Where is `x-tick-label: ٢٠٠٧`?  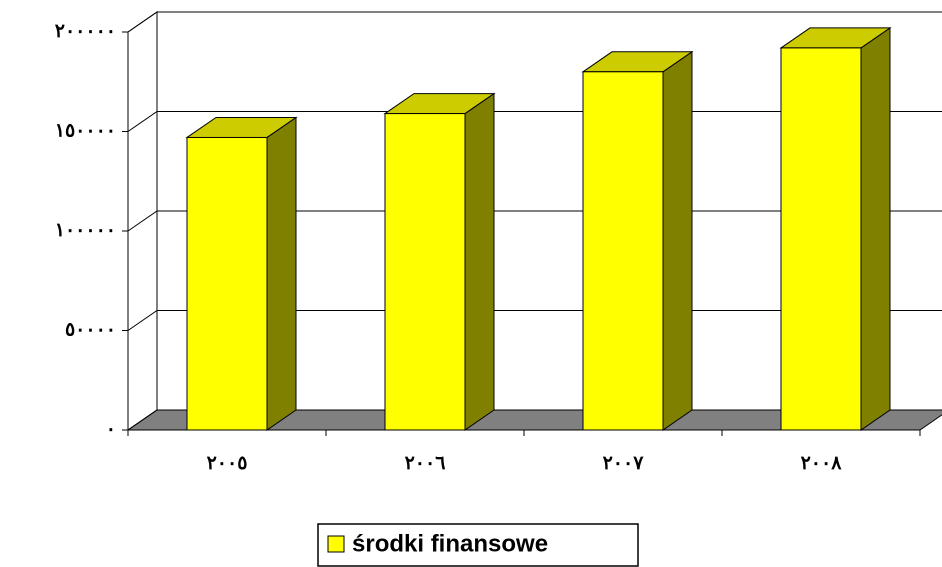 x-tick-label: ٢٠٠٧ is located at coordinates (624, 463).